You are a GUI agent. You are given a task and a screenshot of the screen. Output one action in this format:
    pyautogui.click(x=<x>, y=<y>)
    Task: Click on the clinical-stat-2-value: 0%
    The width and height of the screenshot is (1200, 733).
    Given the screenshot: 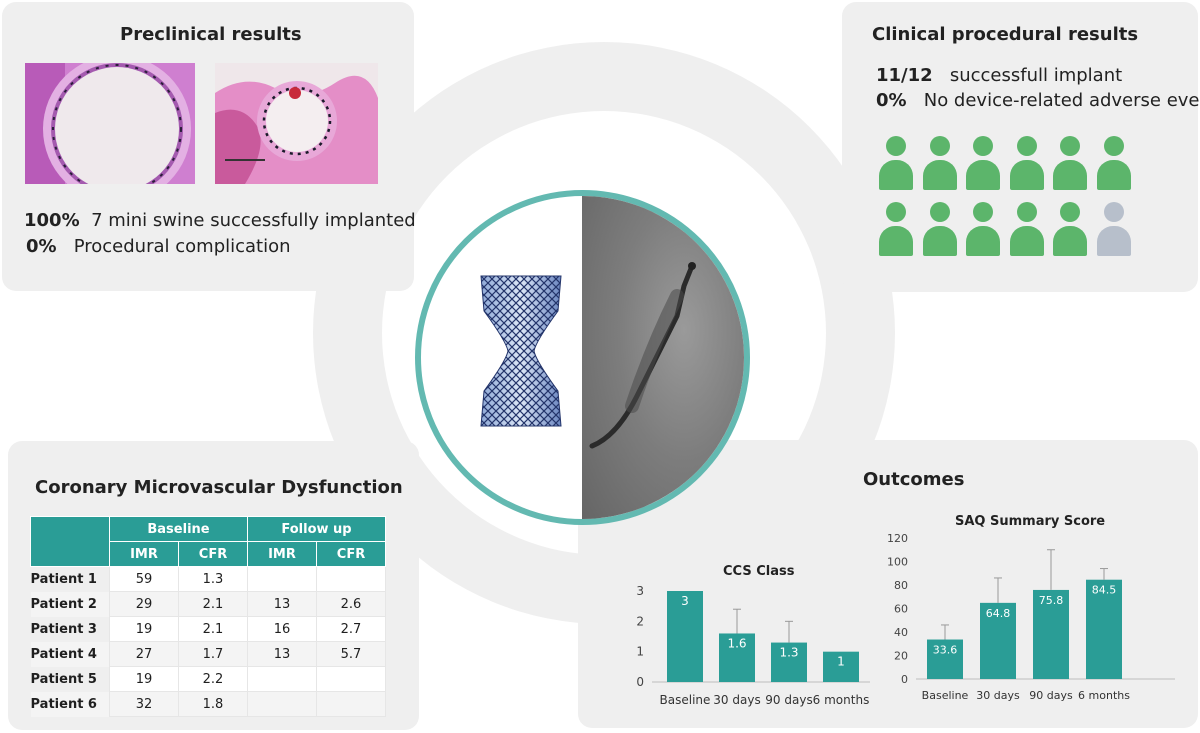 What is the action you would take?
    pyautogui.click(x=891, y=100)
    